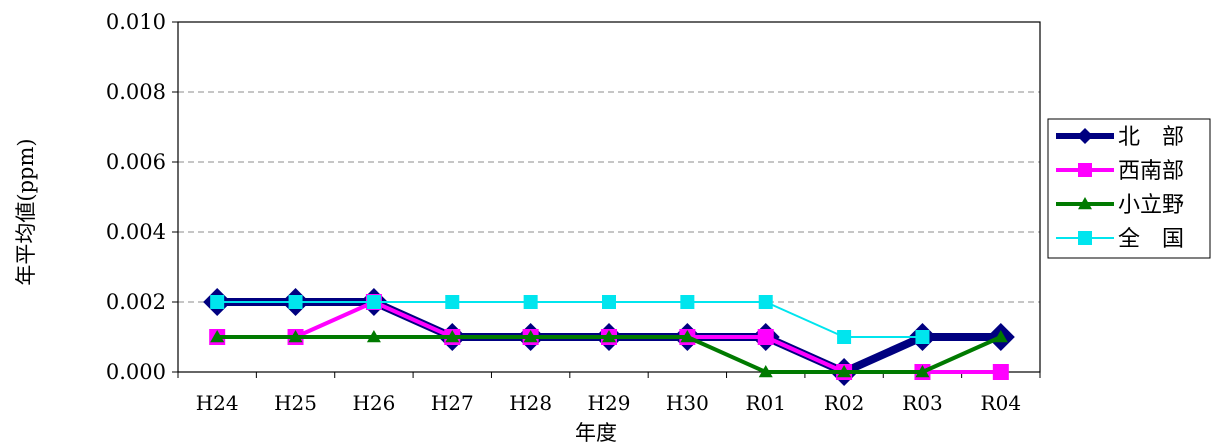 This screenshot has width=1215, height=445. I want to click on legend-item: 北 部, so click(1120, 137).